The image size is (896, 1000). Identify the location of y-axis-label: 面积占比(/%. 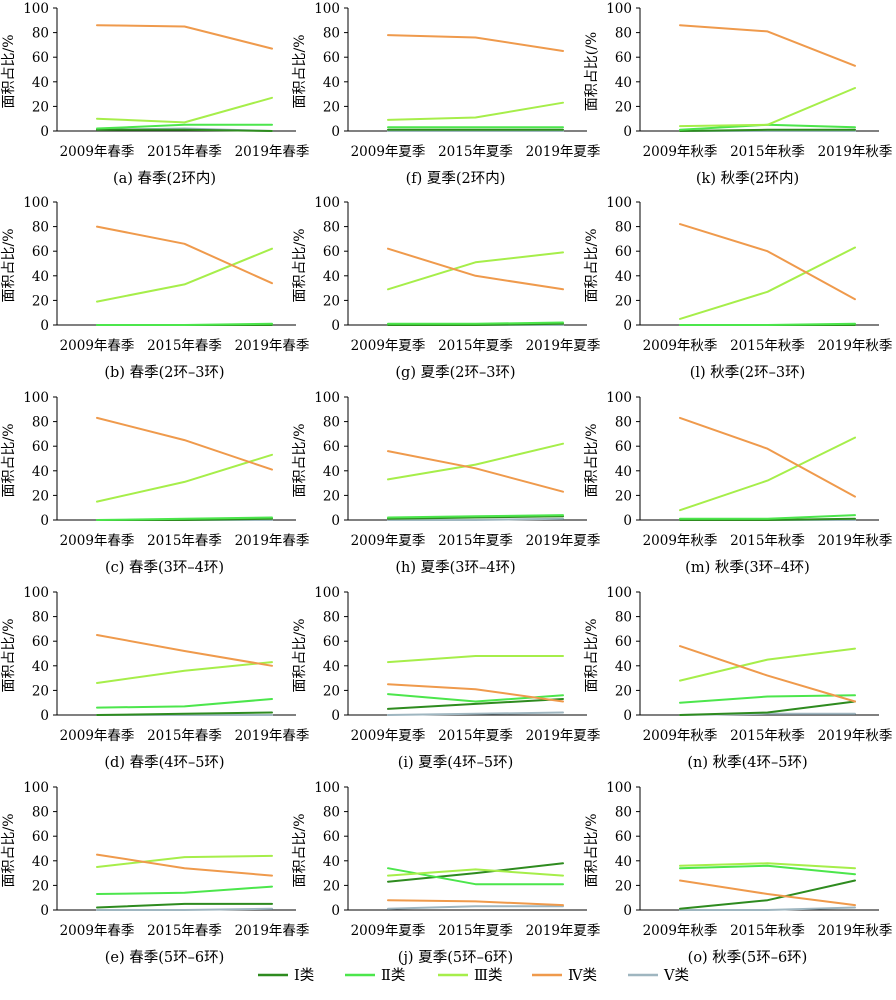
(592, 71).